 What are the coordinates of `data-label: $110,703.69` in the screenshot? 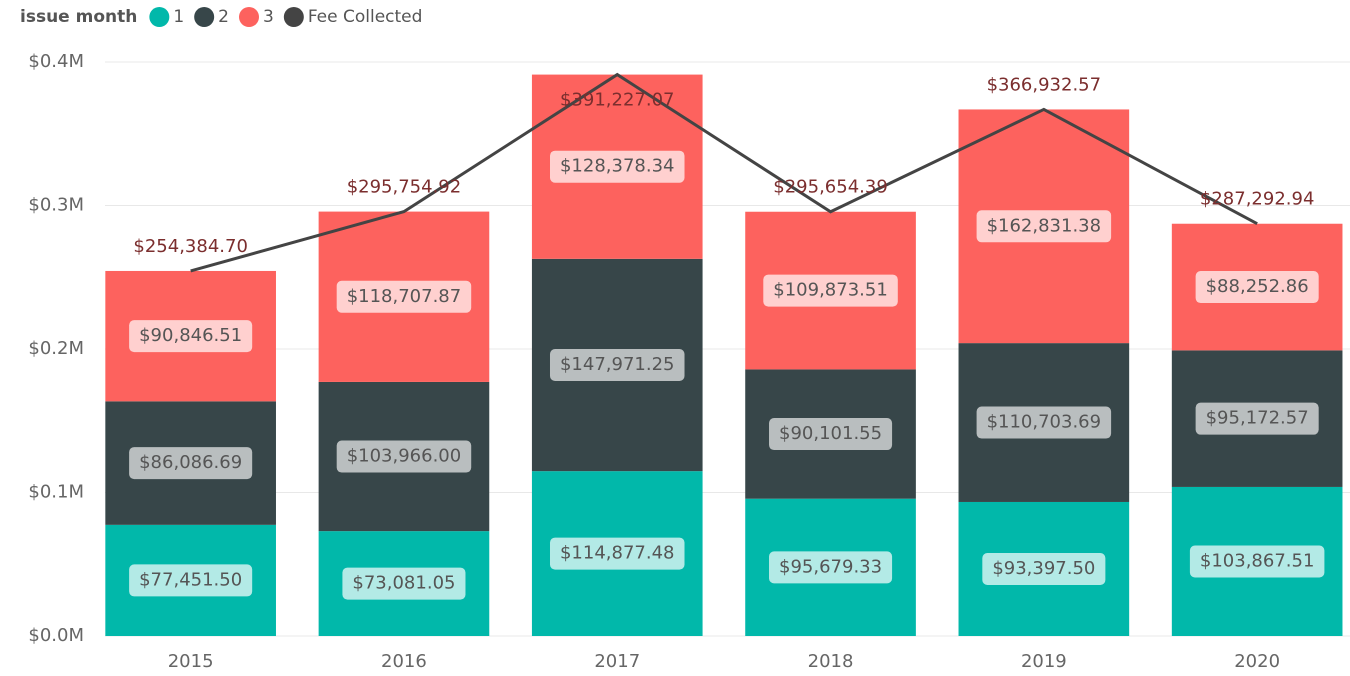 It's located at (1044, 422).